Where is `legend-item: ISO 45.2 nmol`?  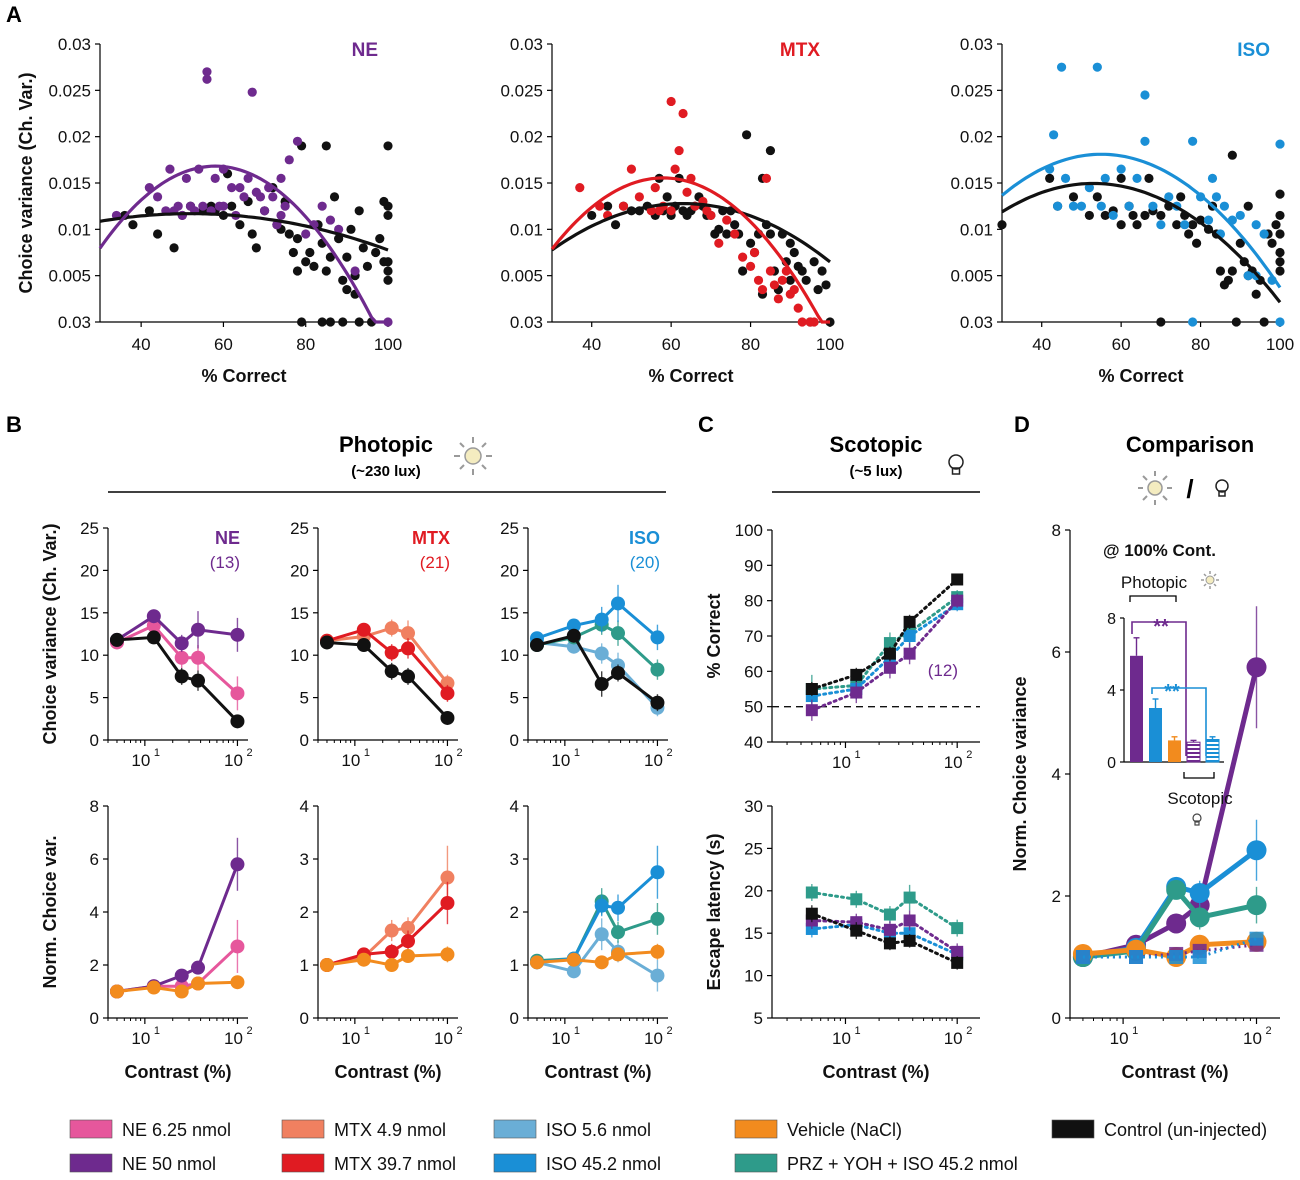 legend-item: ISO 45.2 nmol is located at coordinates (577, 1163).